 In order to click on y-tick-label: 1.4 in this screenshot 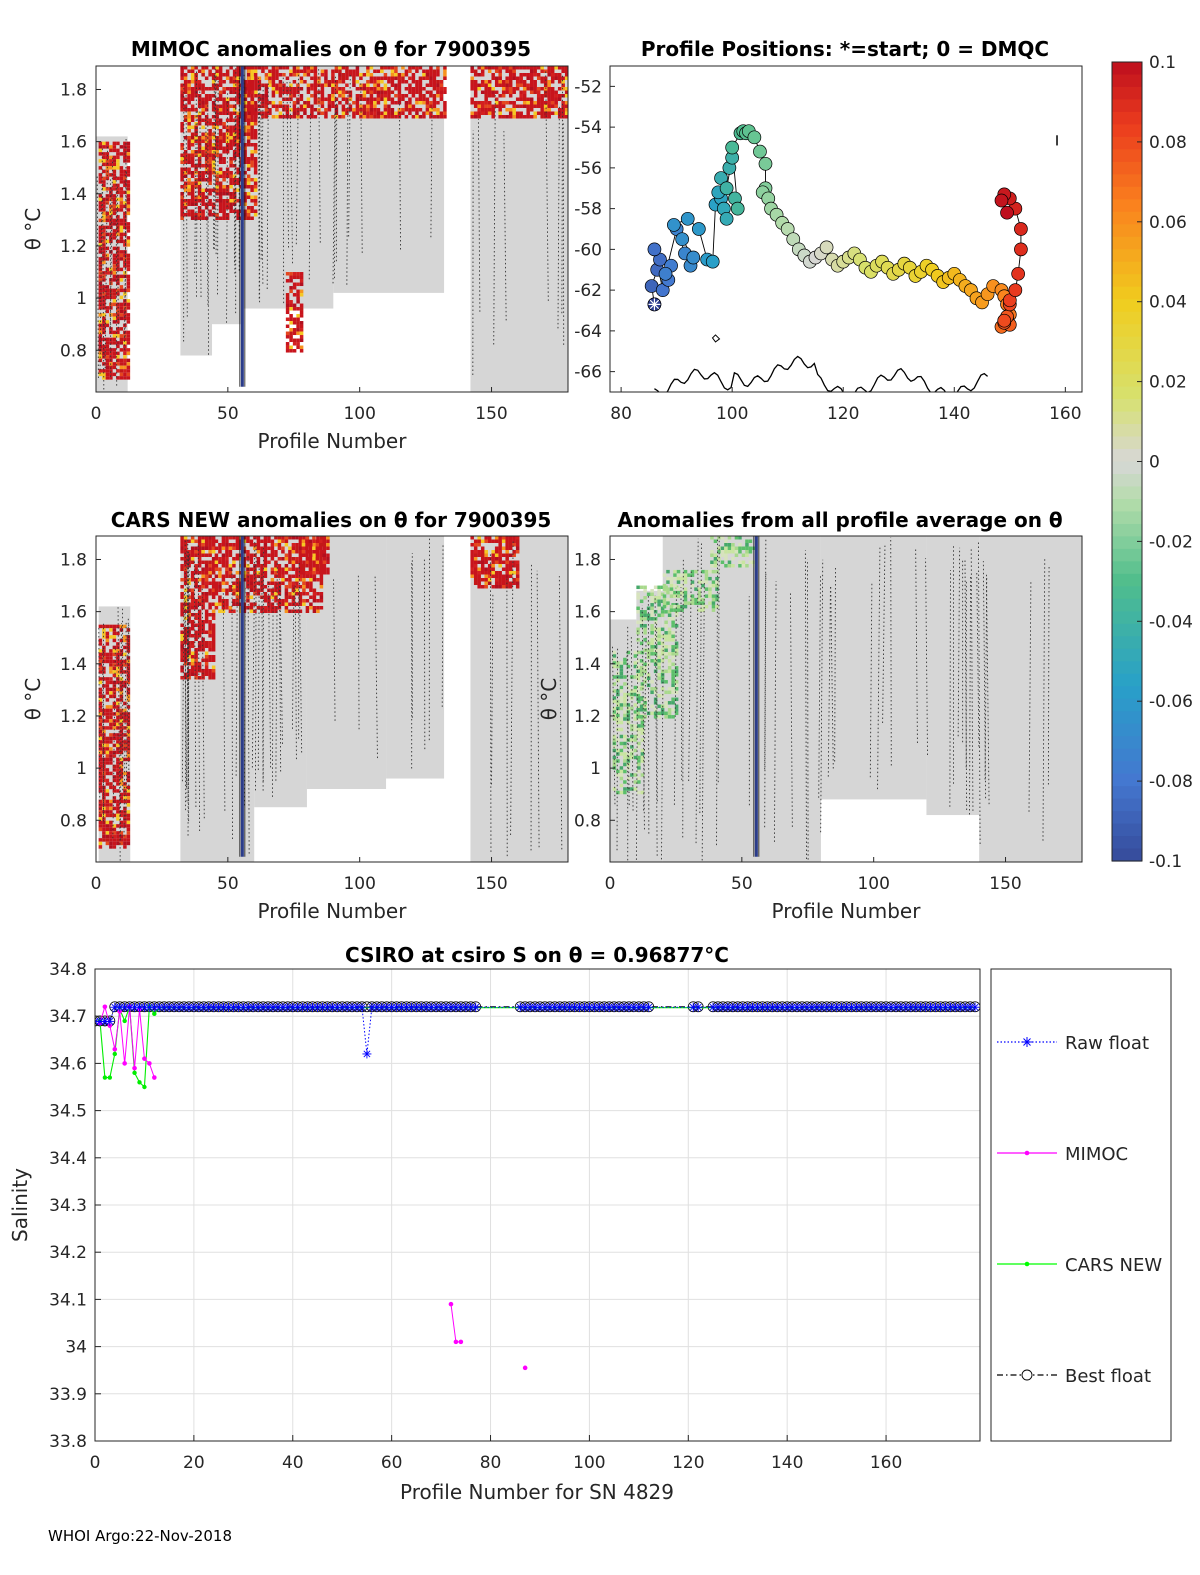, I will do `click(73, 195)`.